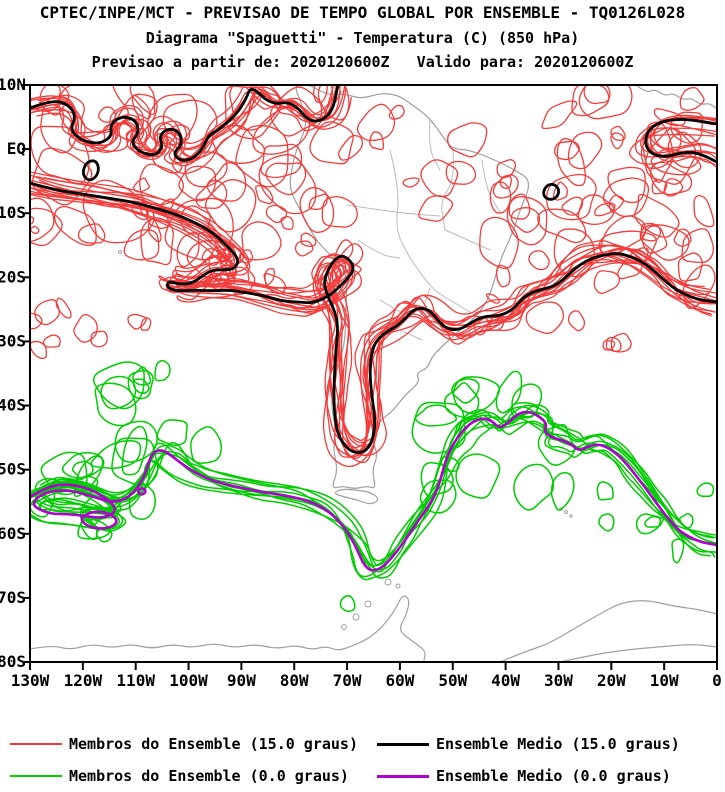 The image size is (725, 792). I want to click on legend-item-members-0: Membros do Ensemble (0.0 graus), so click(182, 776).